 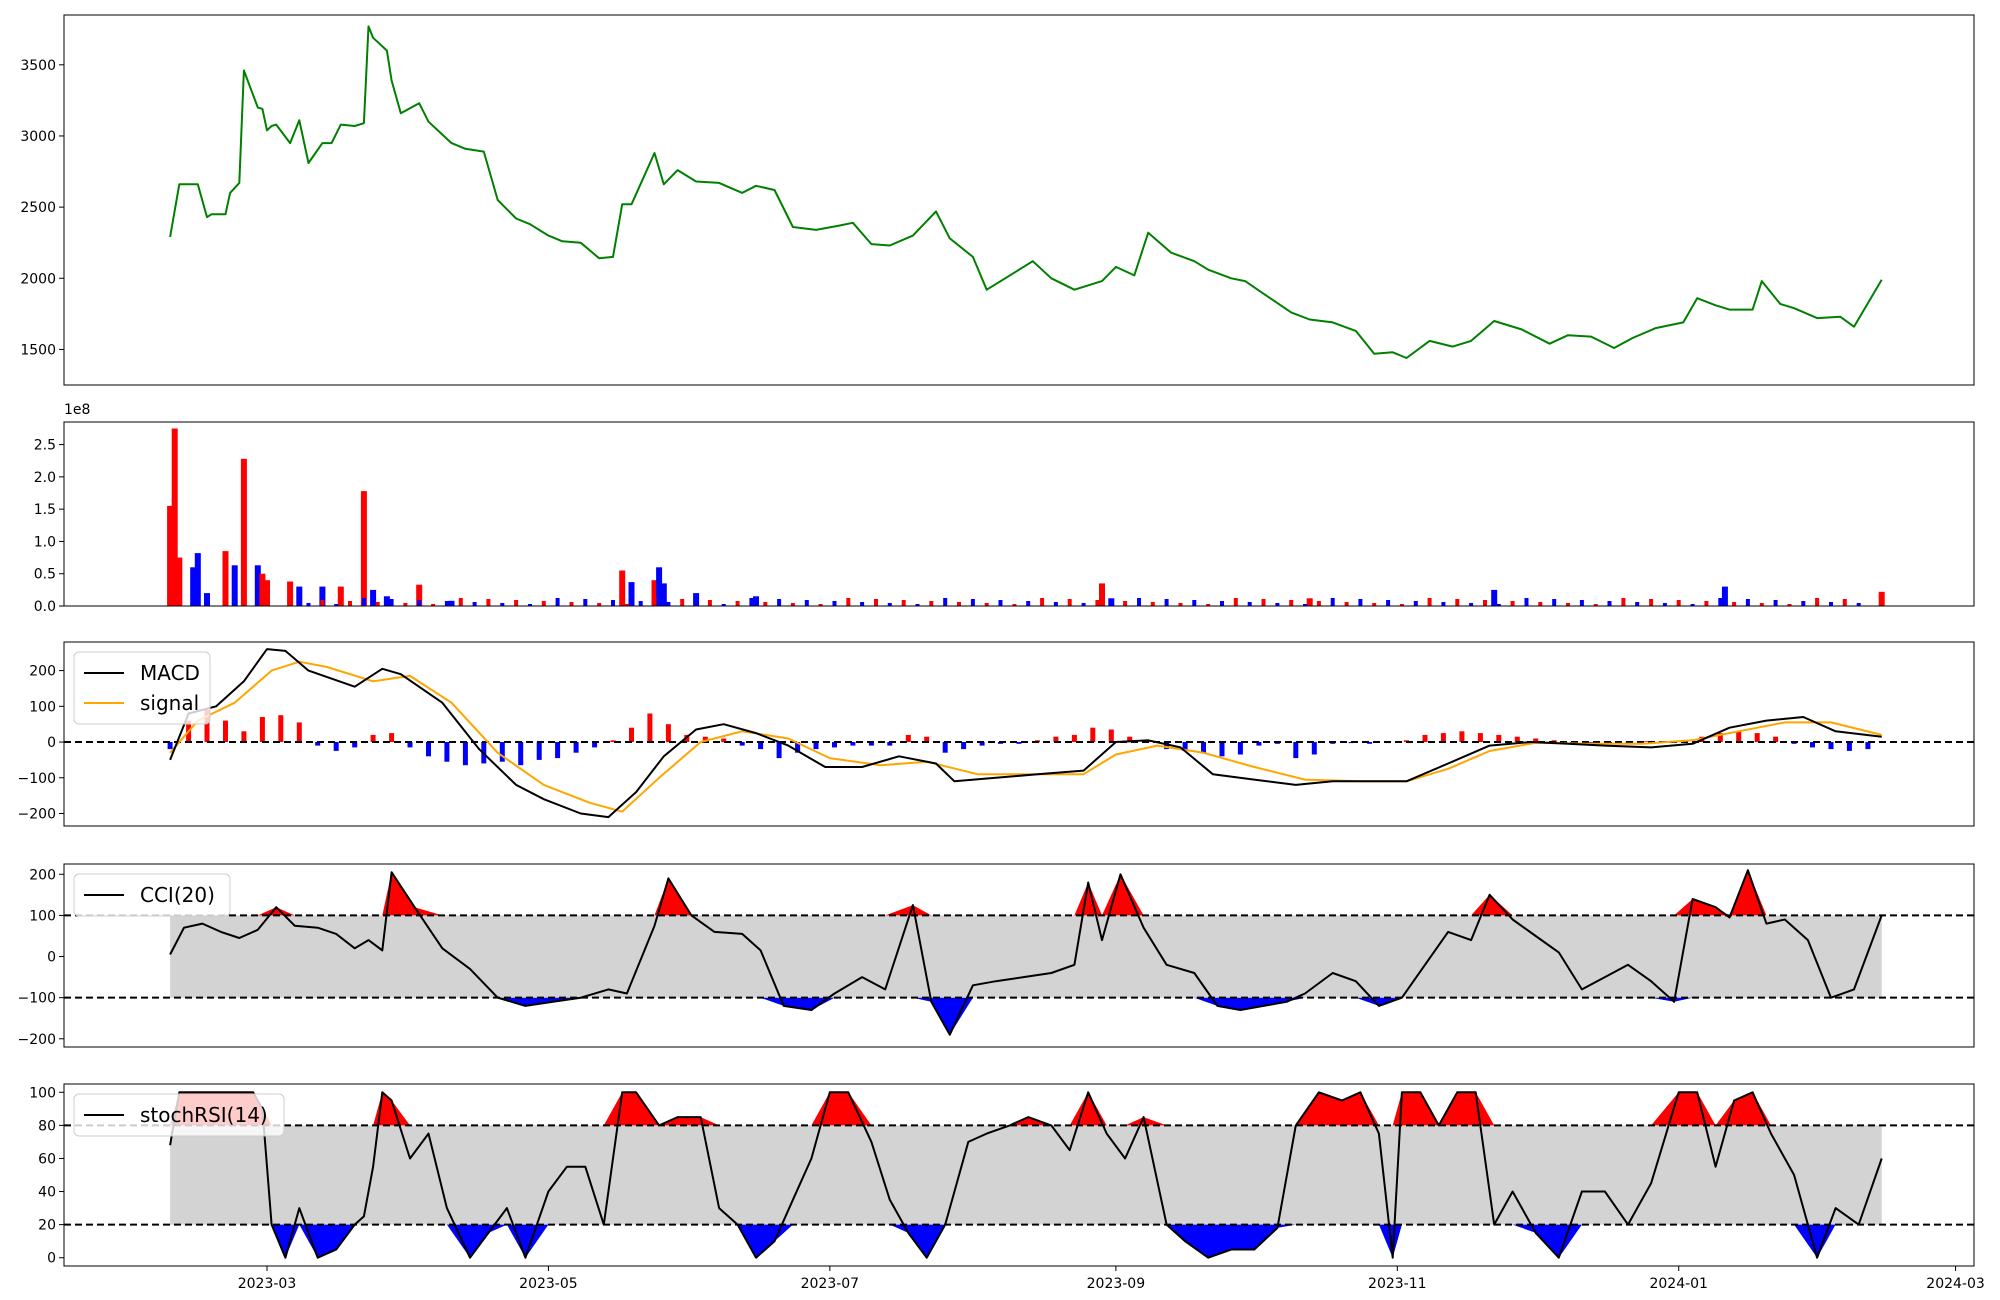 What do you see at coordinates (996, 955) in the screenshot?
I see `cci-panel: −200 −100 0 100 200 CCI(20)` at bounding box center [996, 955].